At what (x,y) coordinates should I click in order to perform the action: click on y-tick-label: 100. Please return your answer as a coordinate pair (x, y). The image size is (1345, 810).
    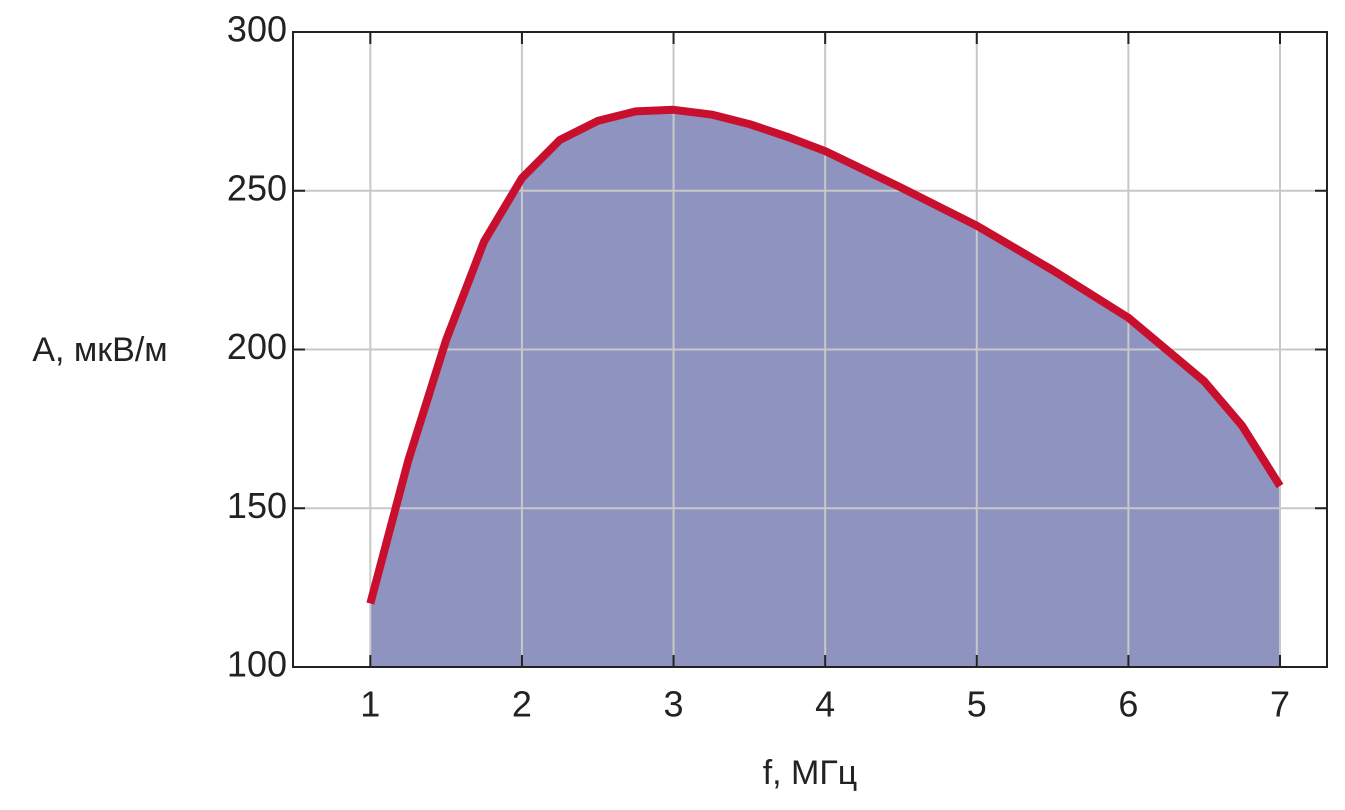
    Looking at the image, I should click on (257, 664).